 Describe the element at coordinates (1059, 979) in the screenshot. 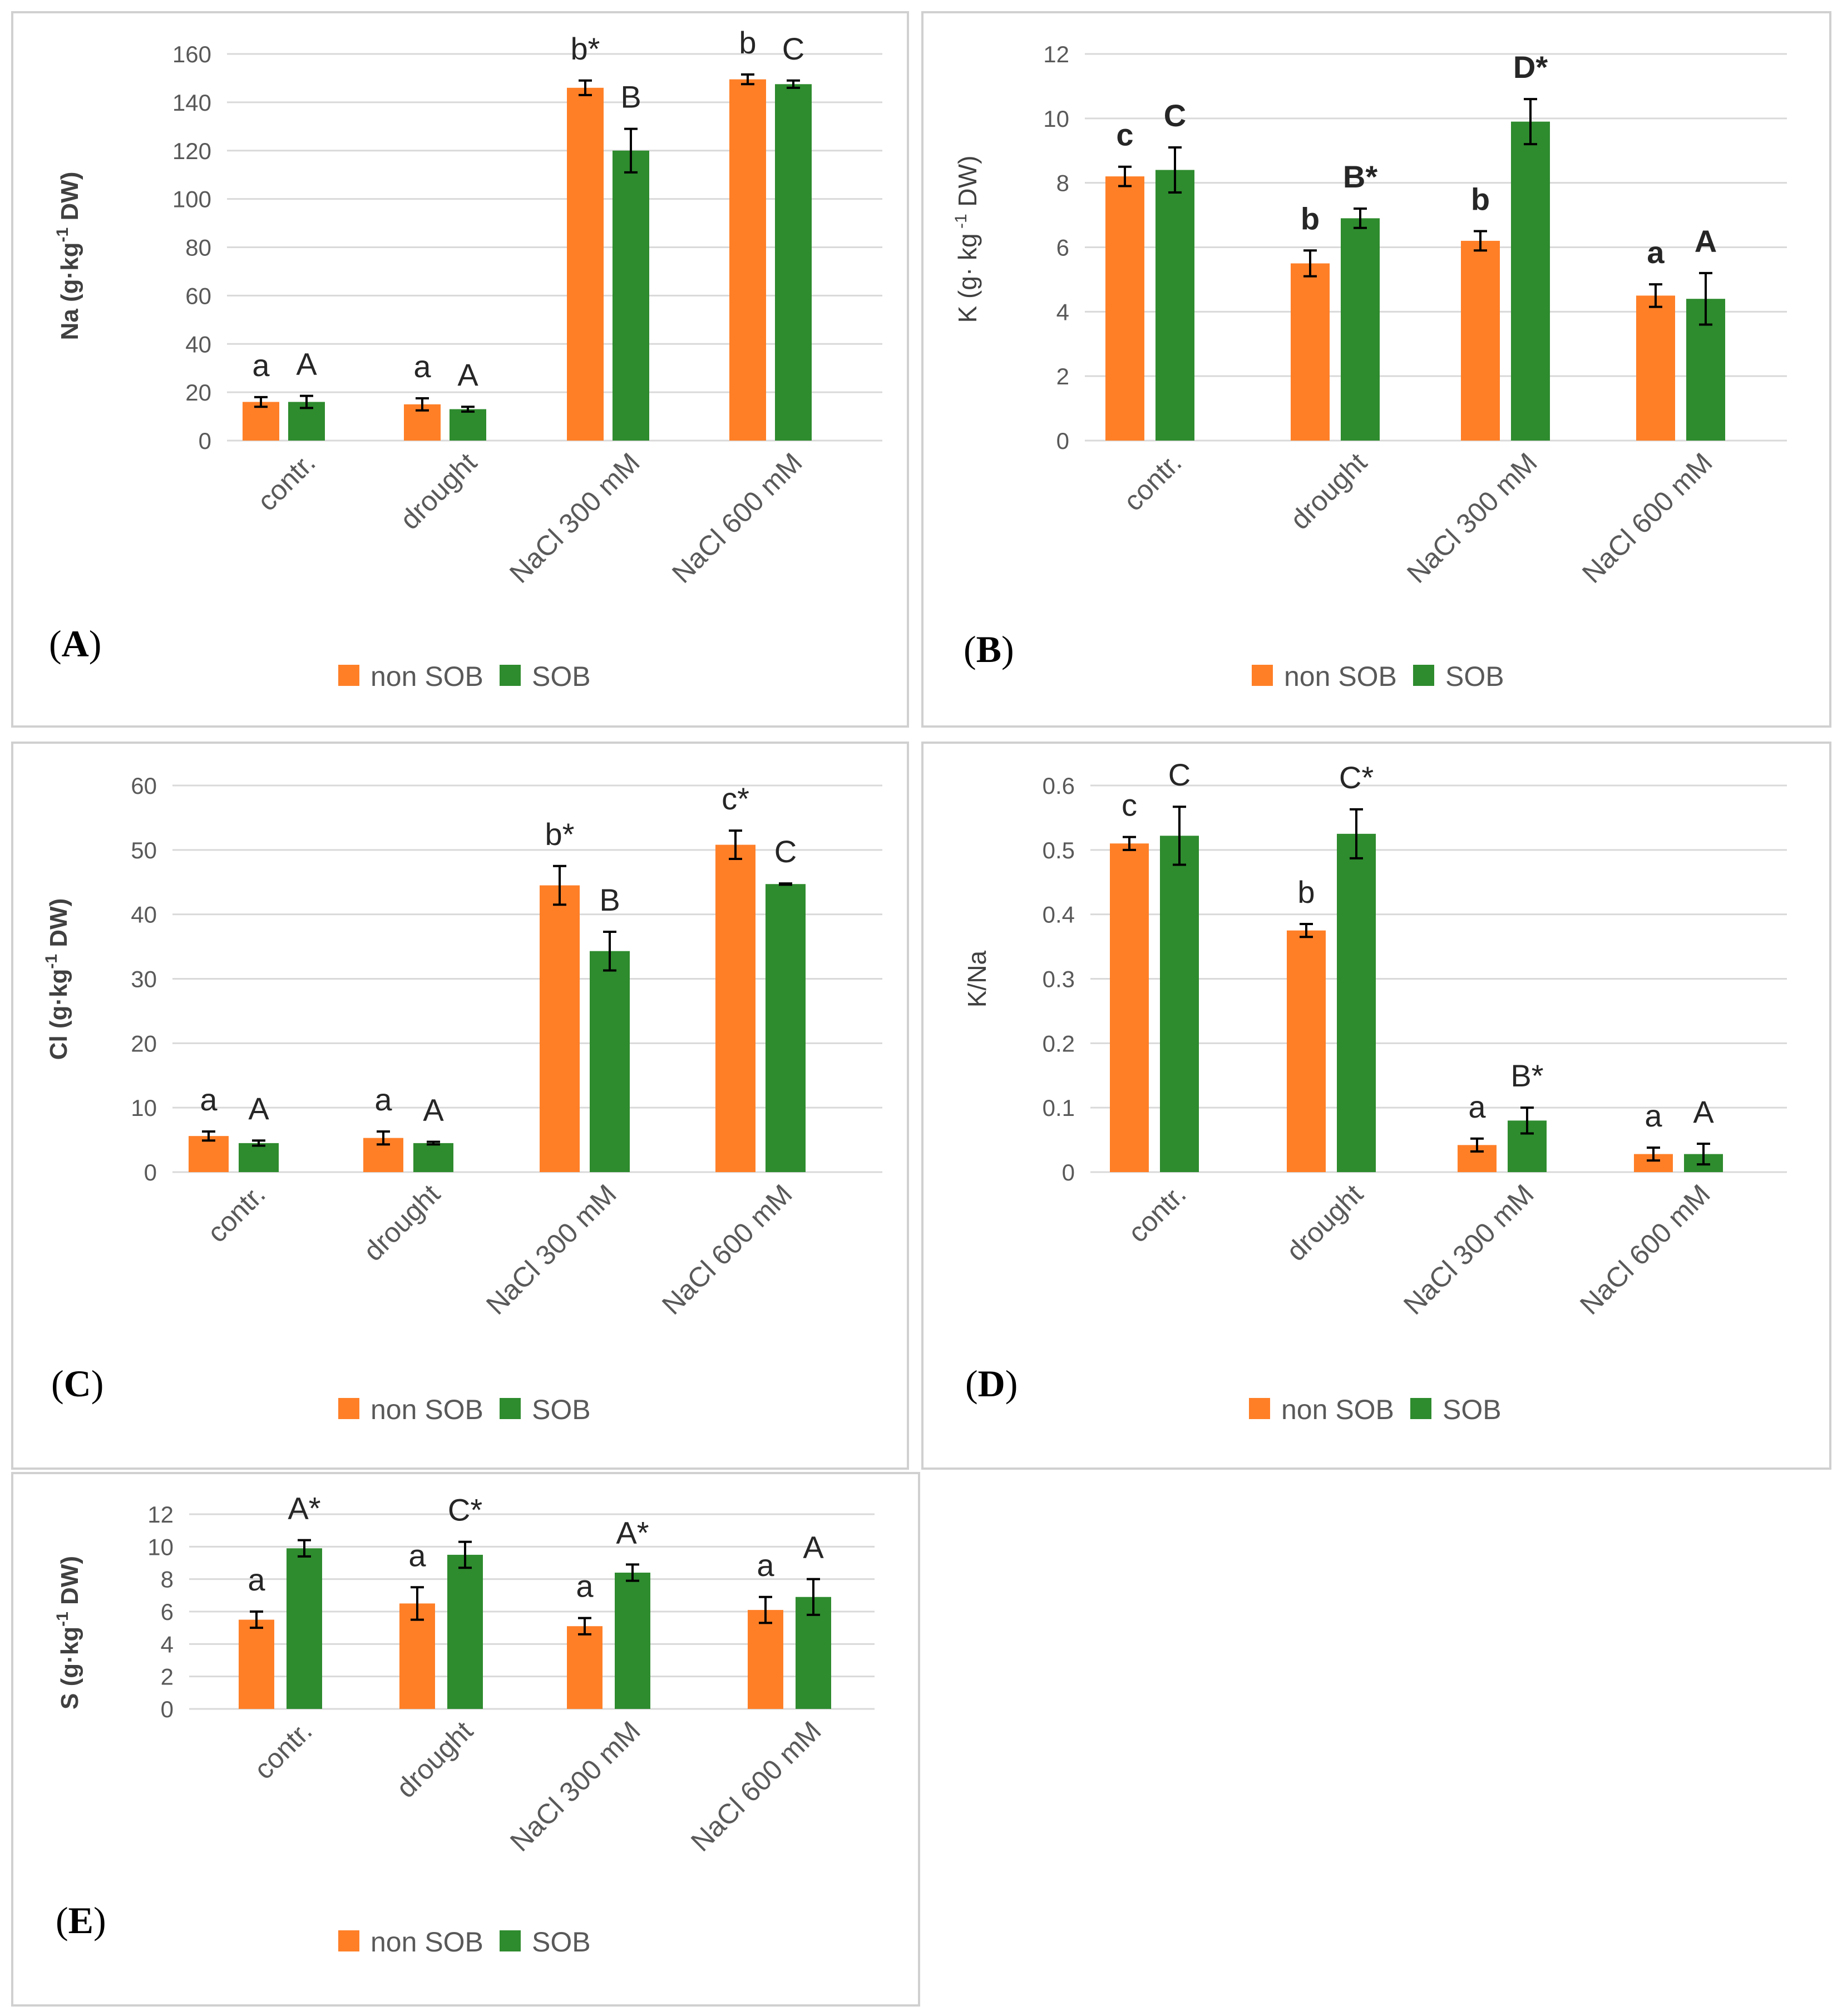

I see `y-tick-label: 0.3` at that location.